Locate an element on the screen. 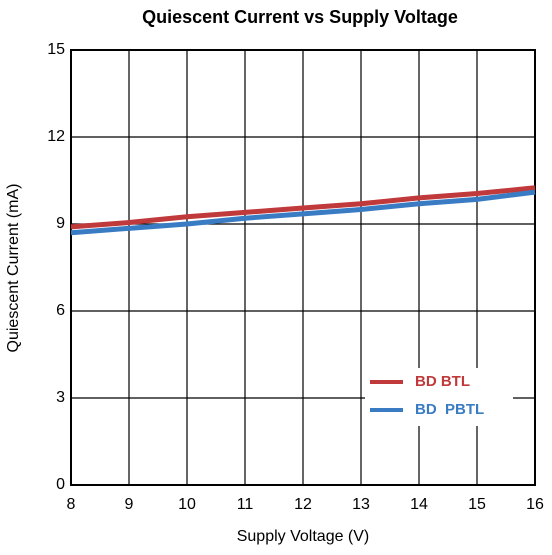 This screenshot has height=555, width=552. legend-label: BD PBTL is located at coordinates (449, 409).